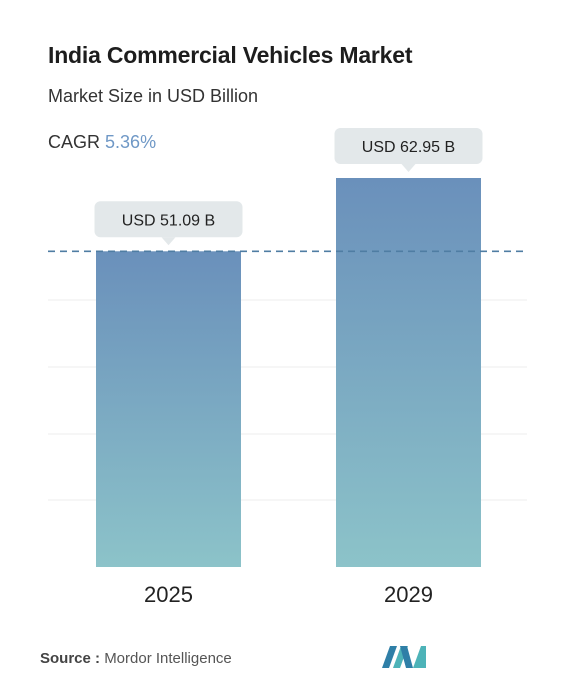 This screenshot has width=565, height=689. Describe the element at coordinates (230, 55) in the screenshot. I see `chart-title: India Commercial Vehicles Market` at that location.